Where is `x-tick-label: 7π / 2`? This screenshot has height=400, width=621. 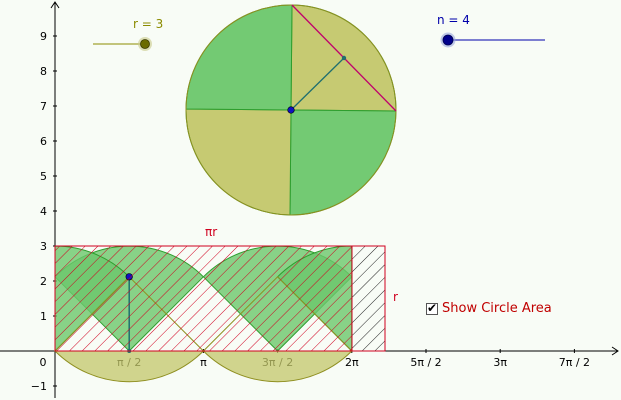 x-tick-label: 7π / 2 is located at coordinates (574, 362).